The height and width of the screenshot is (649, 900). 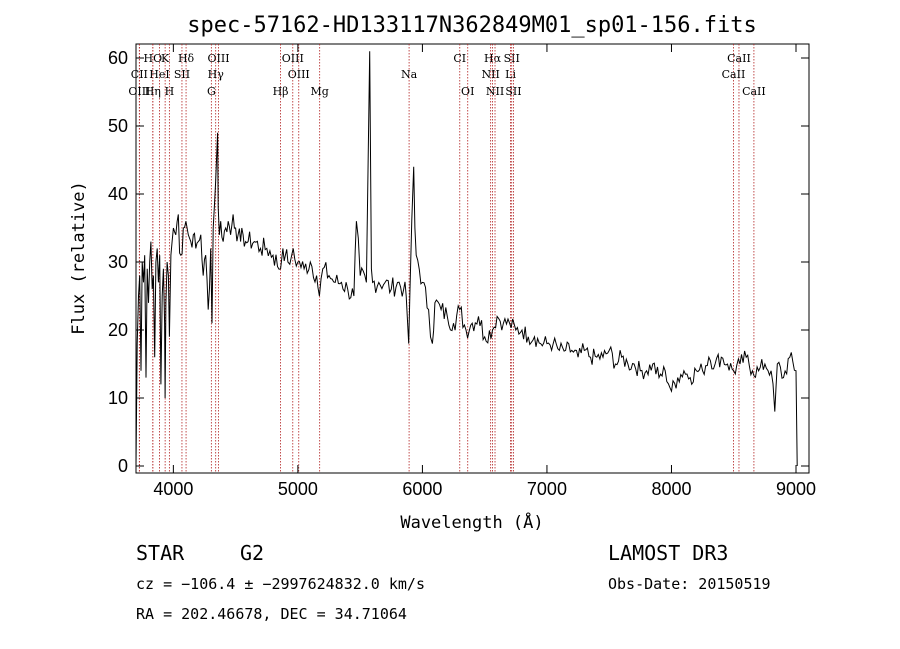 I want to click on y-tick-label: 0, so click(x=123, y=466).